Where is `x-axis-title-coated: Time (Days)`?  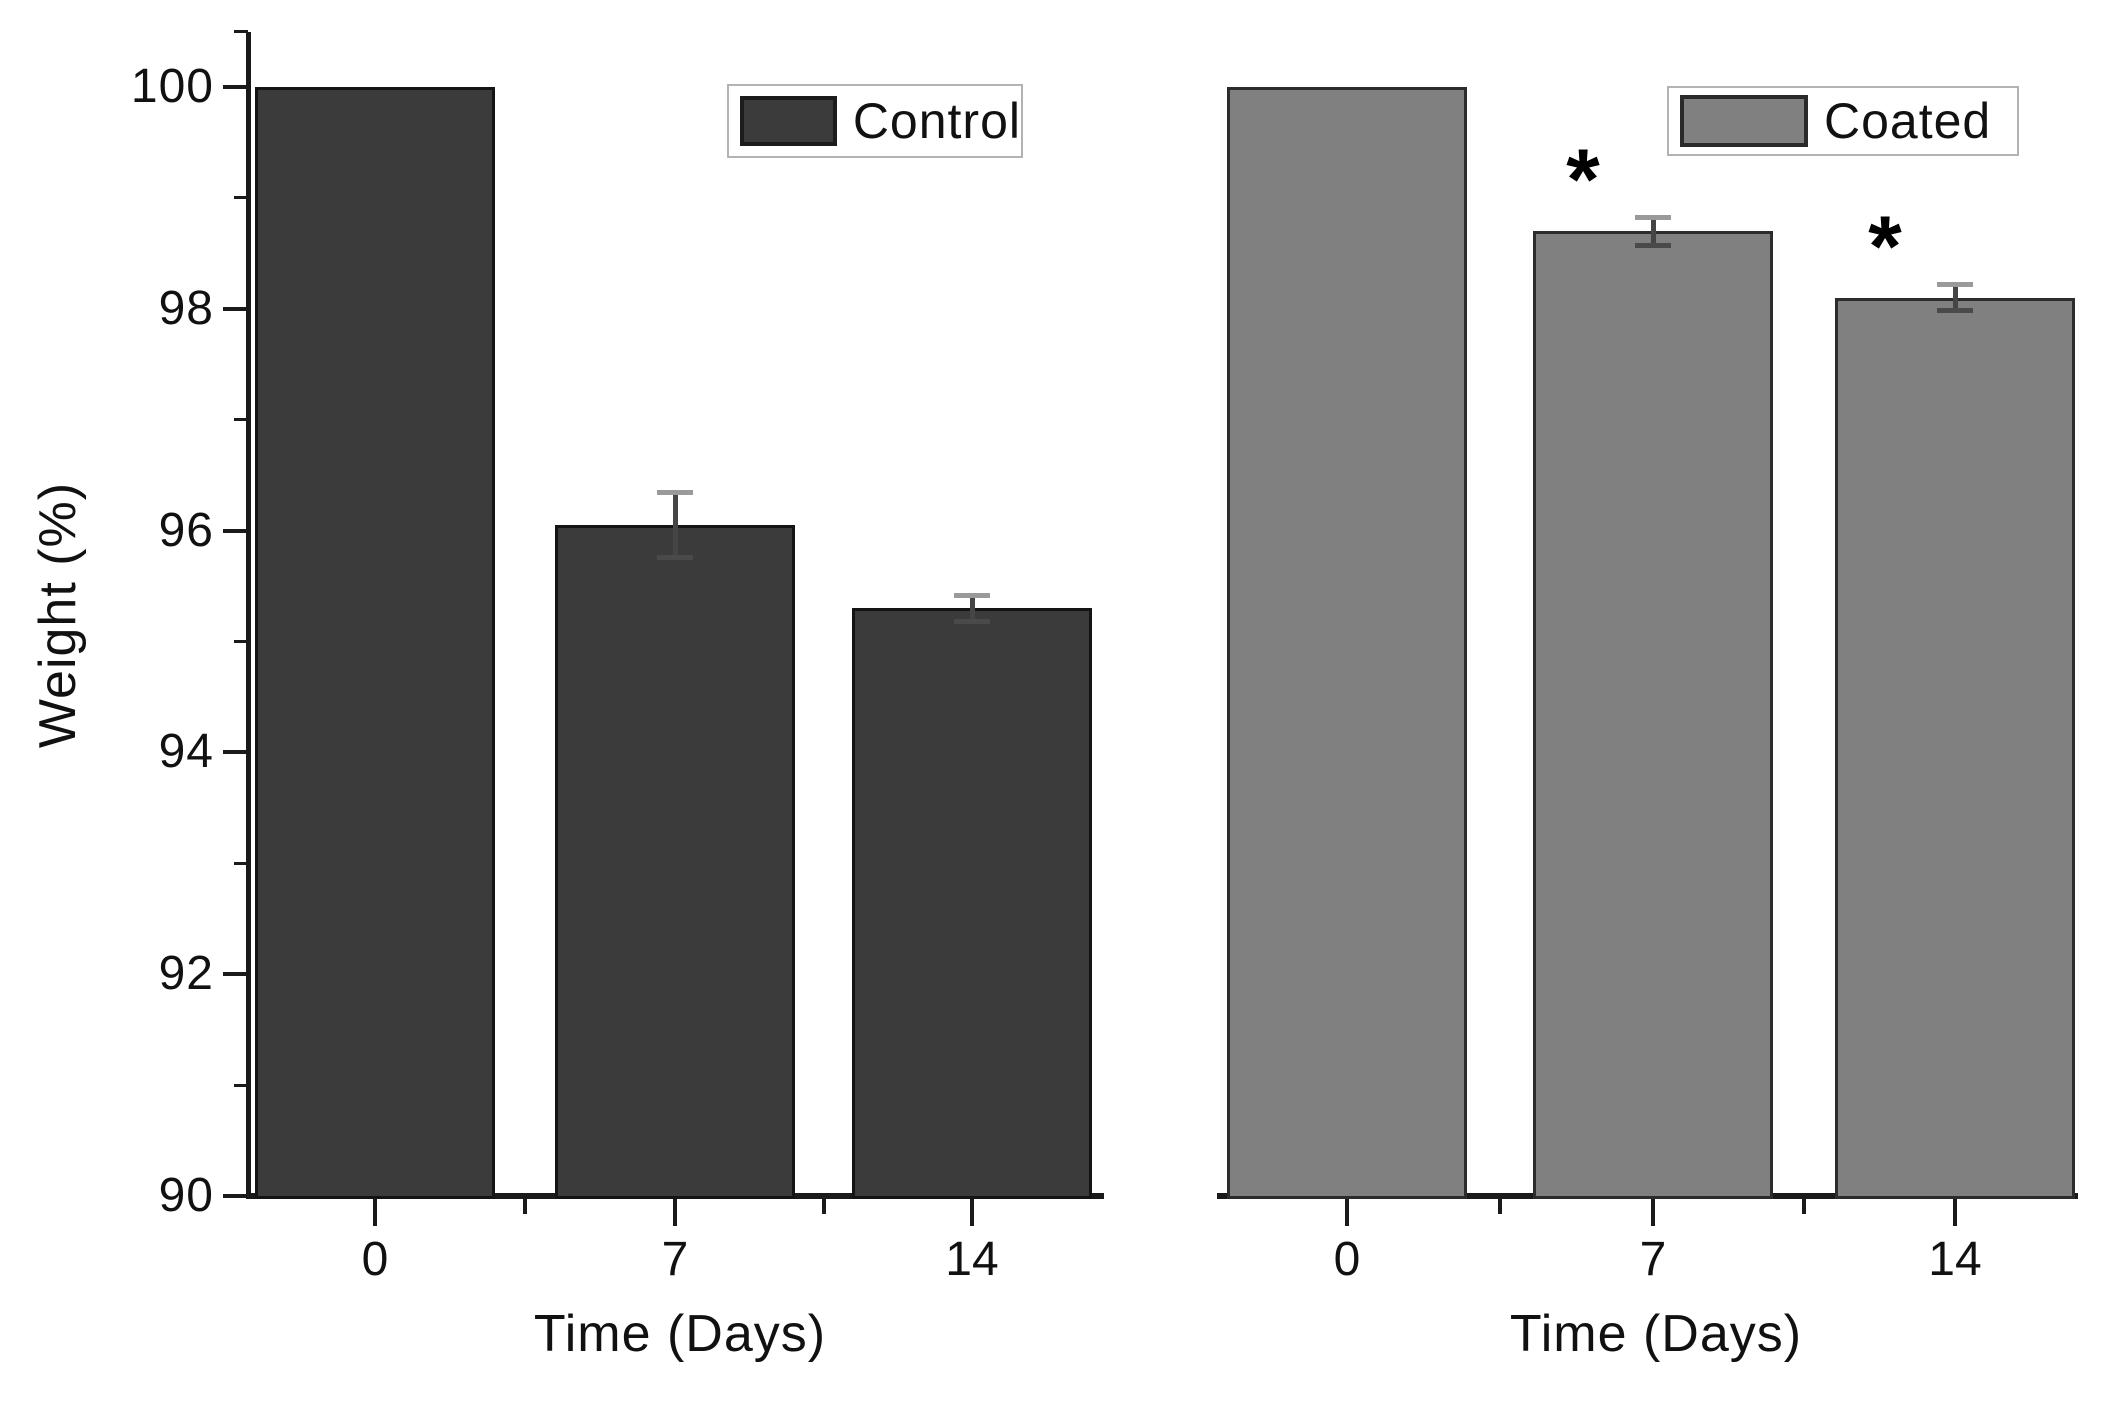
x-axis-title-coated: Time (Days) is located at coordinates (1656, 1334).